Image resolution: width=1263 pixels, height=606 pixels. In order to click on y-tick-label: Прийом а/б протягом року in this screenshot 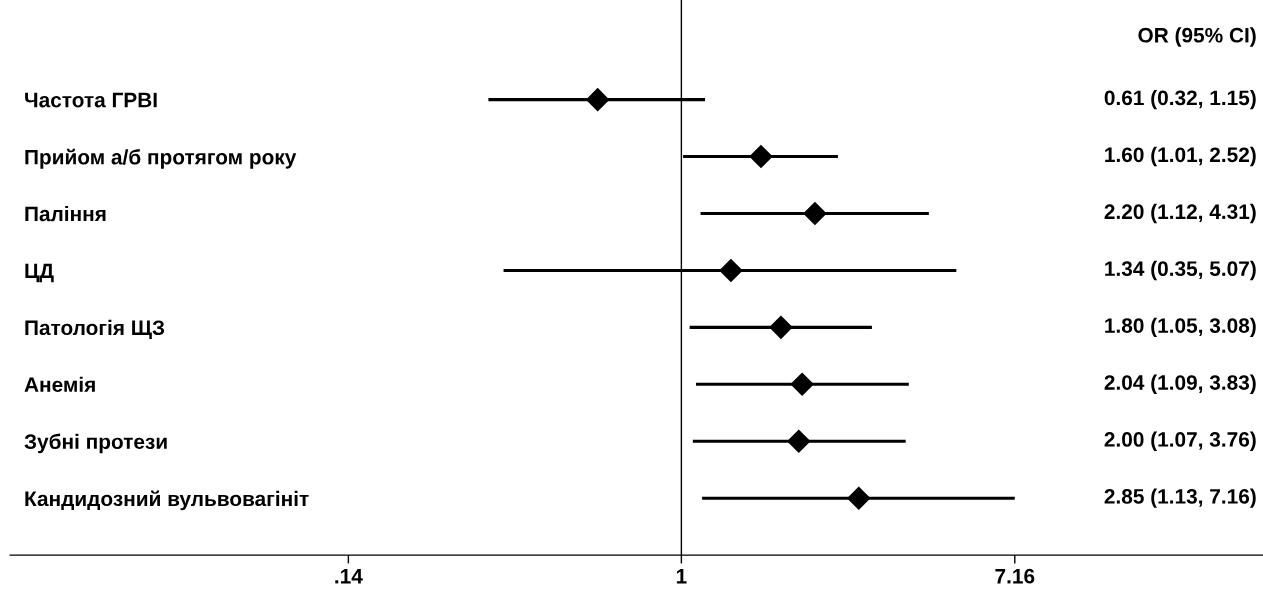, I will do `click(161, 158)`.